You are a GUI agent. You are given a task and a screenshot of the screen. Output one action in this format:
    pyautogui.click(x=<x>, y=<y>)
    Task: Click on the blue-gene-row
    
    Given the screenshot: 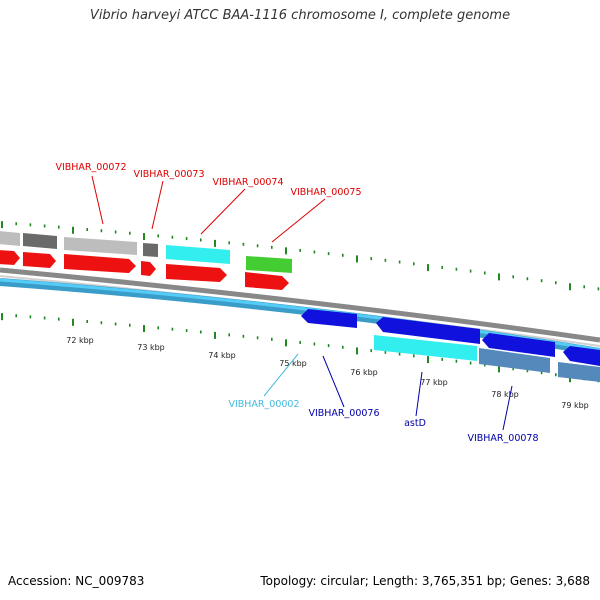 What is the action you would take?
    pyautogui.click(x=450, y=337)
    